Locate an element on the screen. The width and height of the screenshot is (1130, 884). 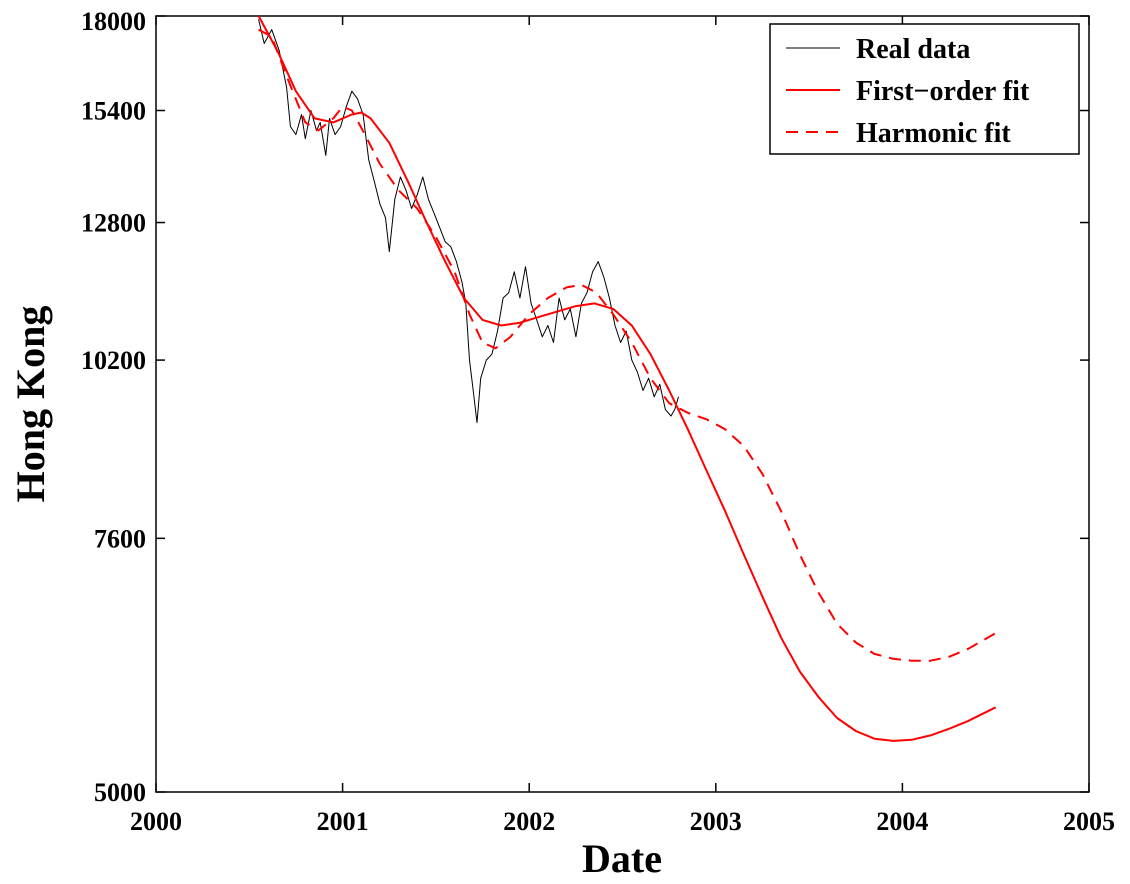
legend: Real data First−order fit Harmonic fit is located at coordinates (924, 89).